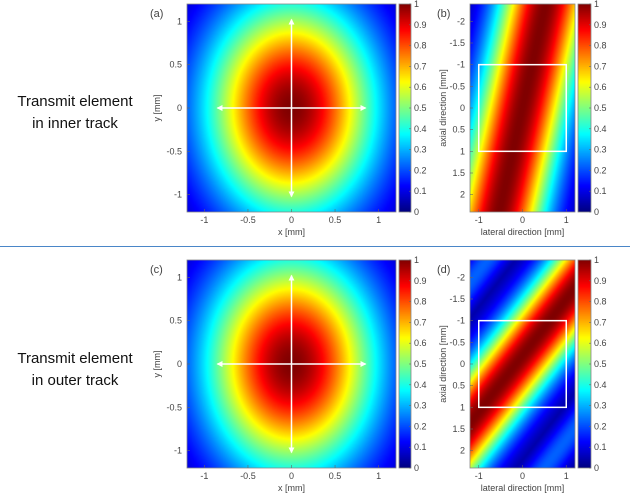 The width and height of the screenshot is (630, 494). What do you see at coordinates (522, 108) in the screenshot?
I see `heatmap-b` at bounding box center [522, 108].